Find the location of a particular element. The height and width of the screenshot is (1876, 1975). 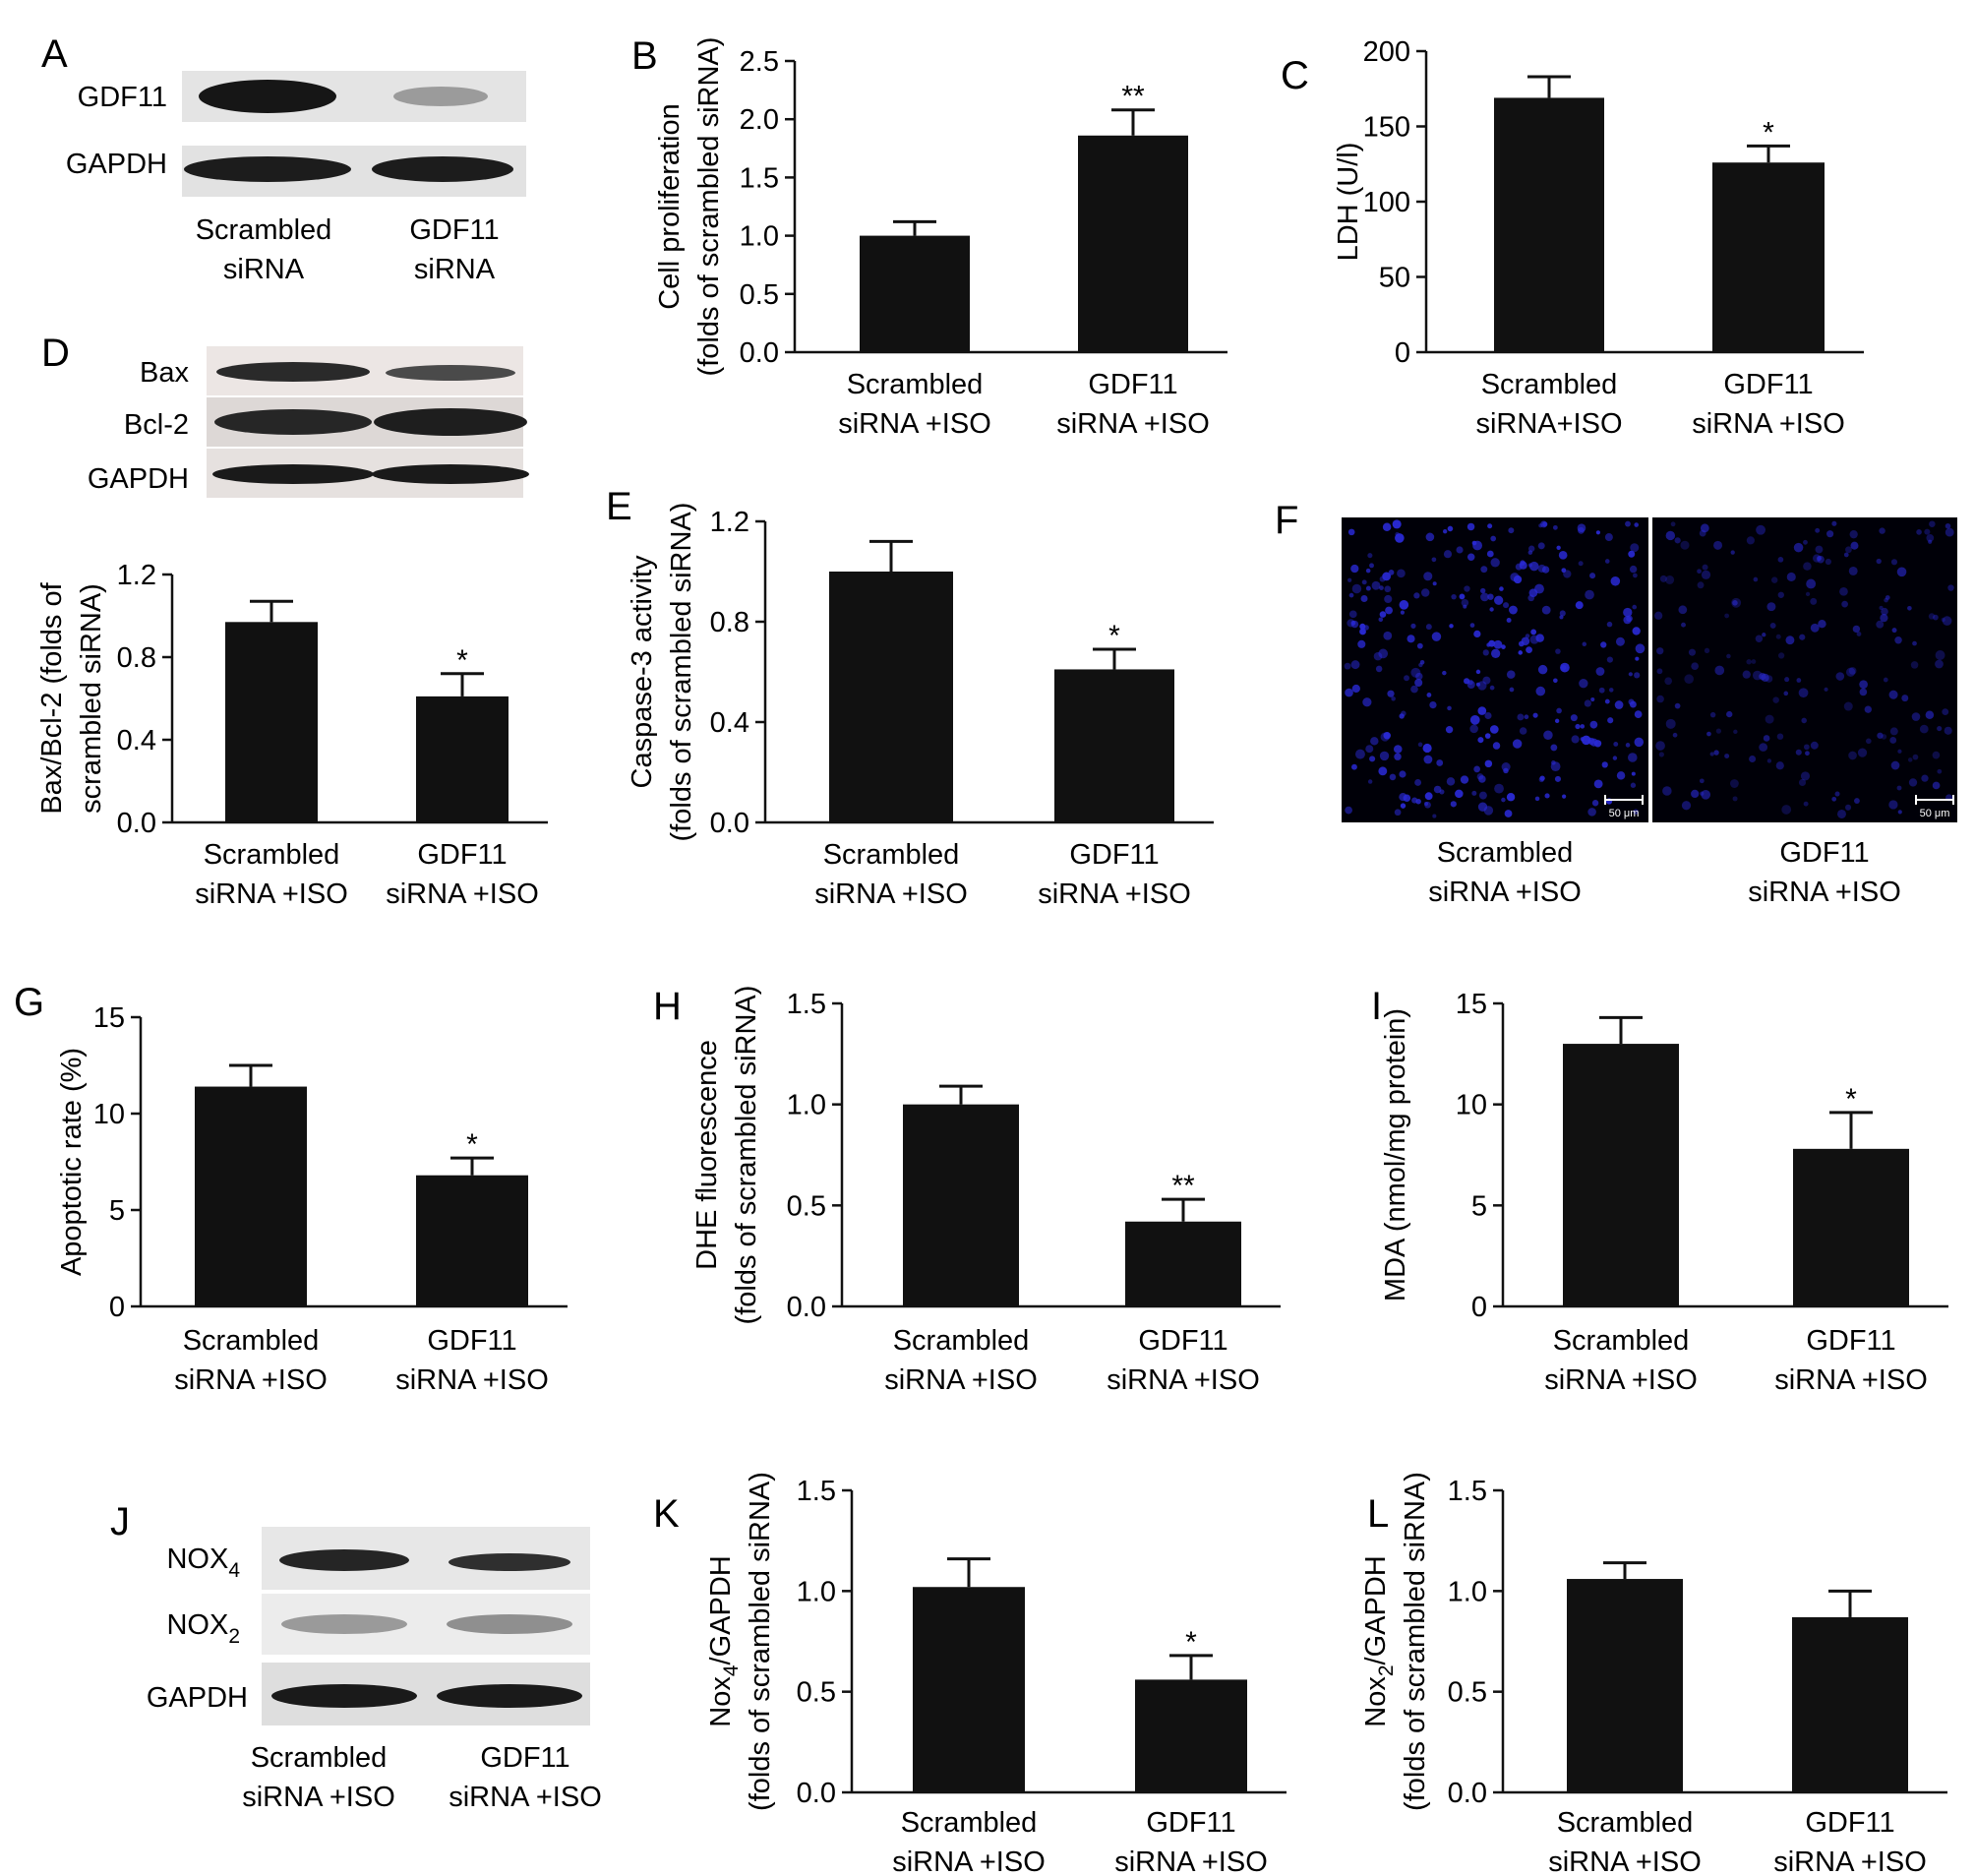

scale-bar-label: 50 μm is located at coordinates (1935, 813).